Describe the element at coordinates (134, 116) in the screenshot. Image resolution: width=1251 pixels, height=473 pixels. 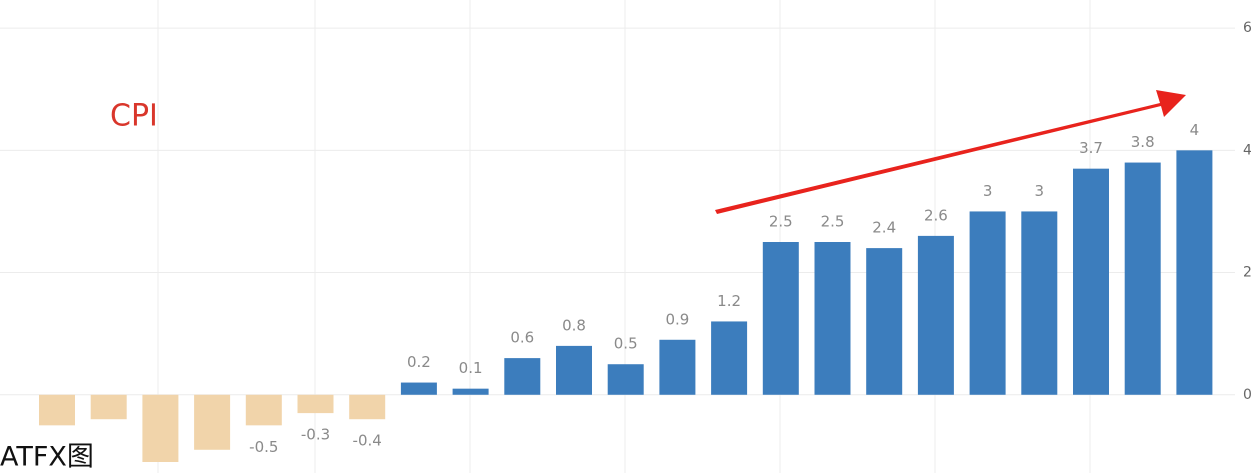
I see `chart-title: CPI` at that location.